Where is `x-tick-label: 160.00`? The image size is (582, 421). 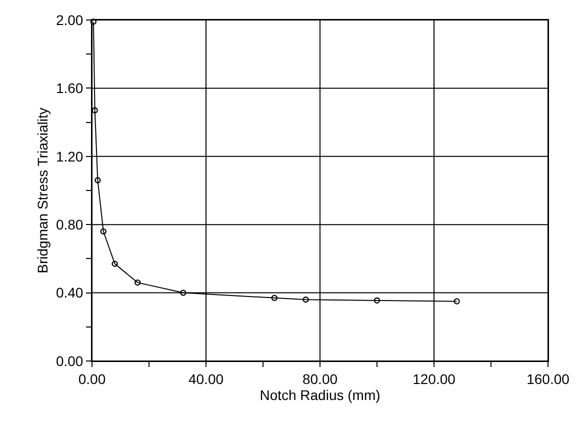
x-tick-label: 160.00 is located at coordinates (548, 378).